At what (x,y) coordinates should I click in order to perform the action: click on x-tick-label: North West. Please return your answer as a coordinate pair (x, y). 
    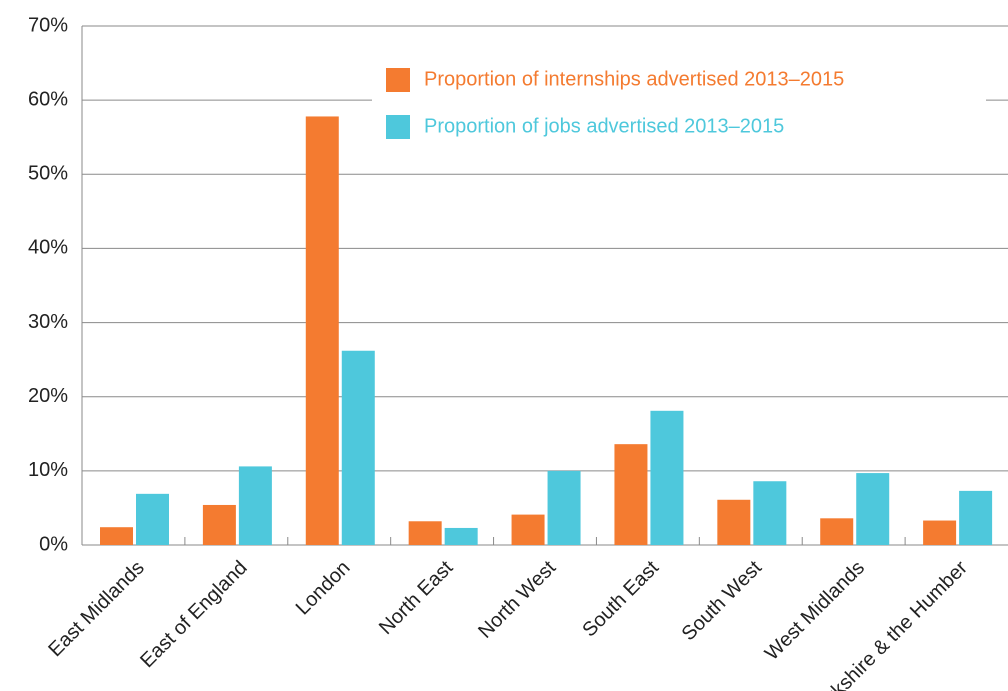
    Looking at the image, I should click on (517, 599).